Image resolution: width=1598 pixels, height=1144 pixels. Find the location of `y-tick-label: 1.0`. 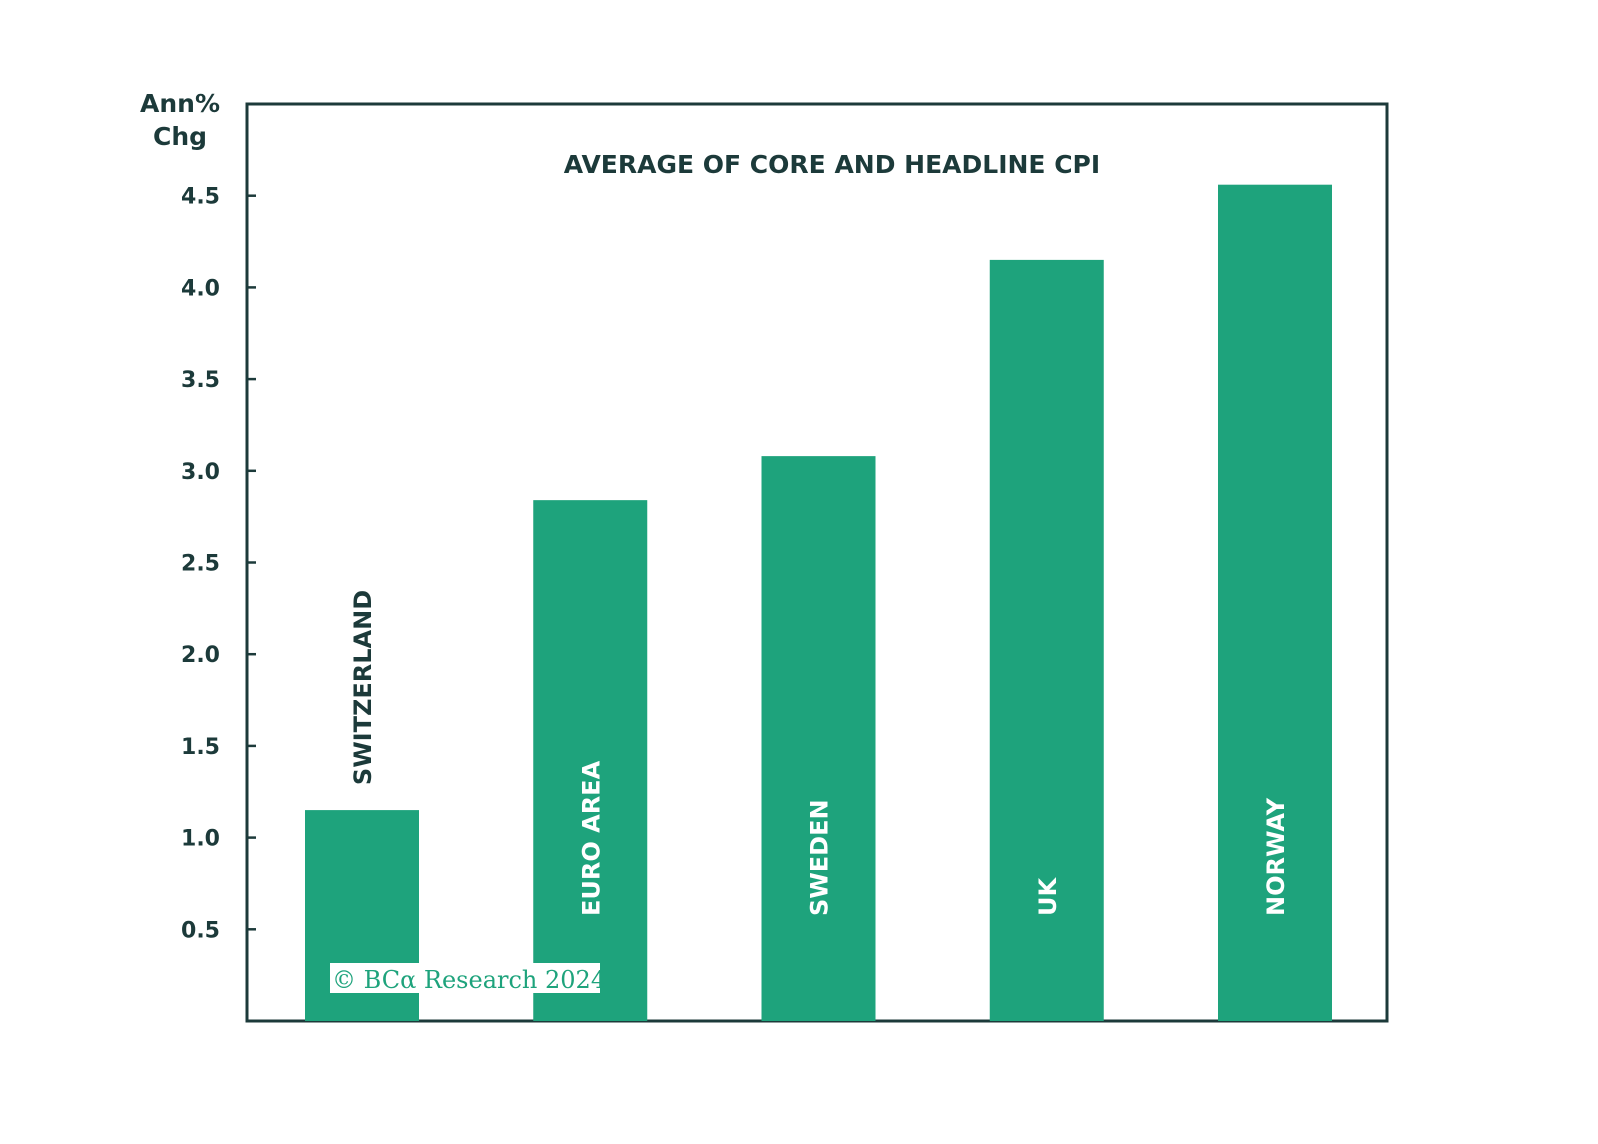

y-tick-label: 1.0 is located at coordinates (200, 839).